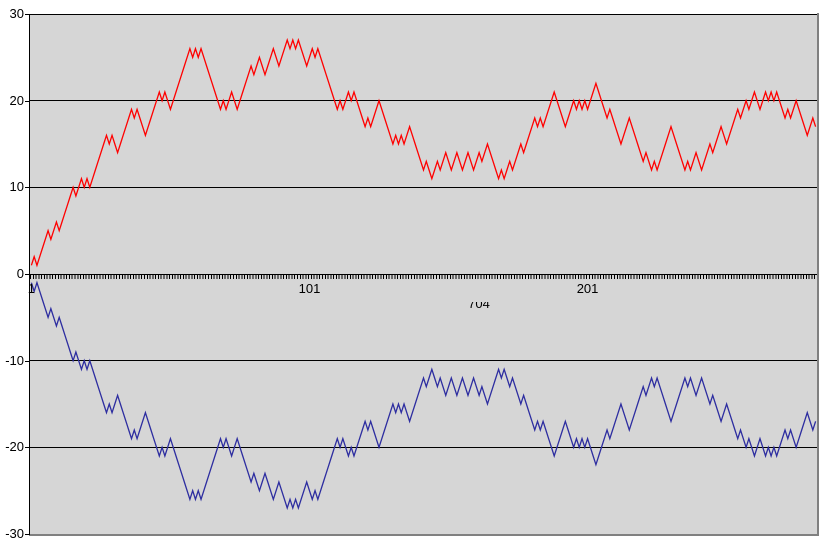 This screenshot has width=827, height=557. I want to click on plot-frame-right, so click(818, 274).